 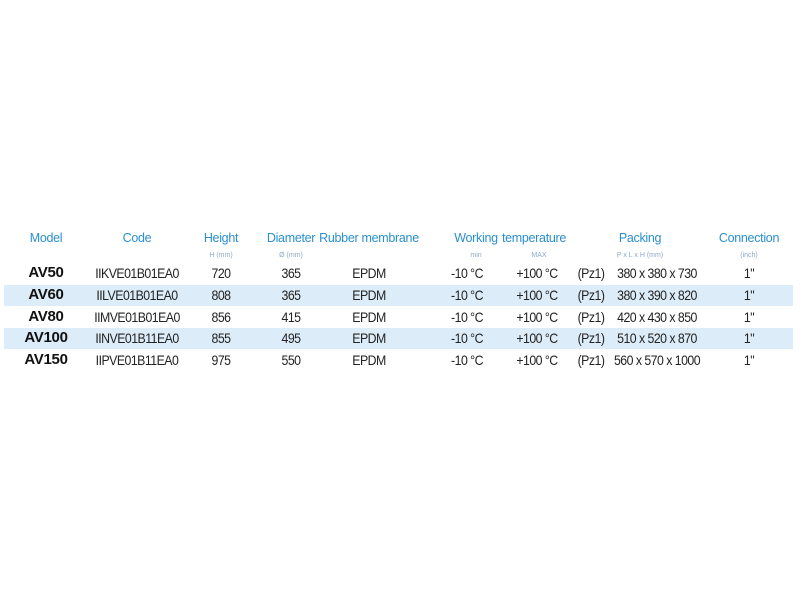 I want to click on height-cell: 720, so click(x=221, y=273).